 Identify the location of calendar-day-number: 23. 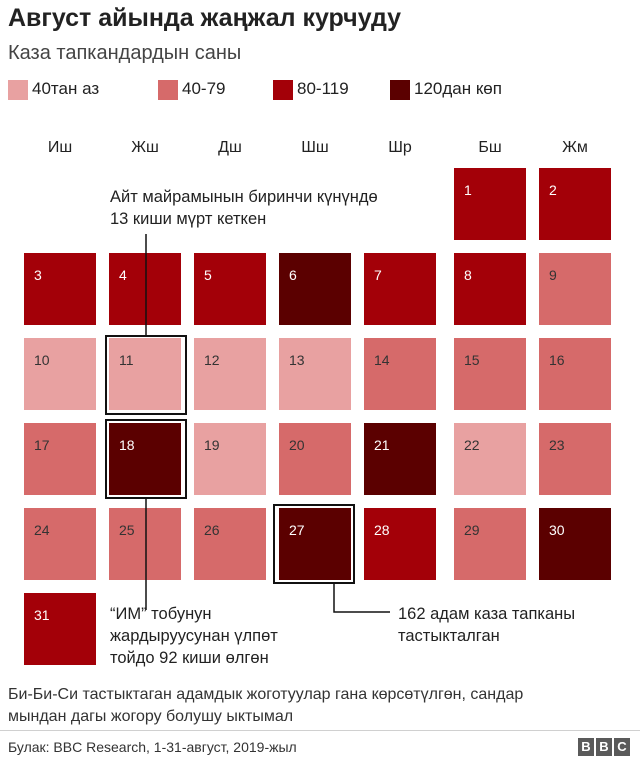
(557, 445).